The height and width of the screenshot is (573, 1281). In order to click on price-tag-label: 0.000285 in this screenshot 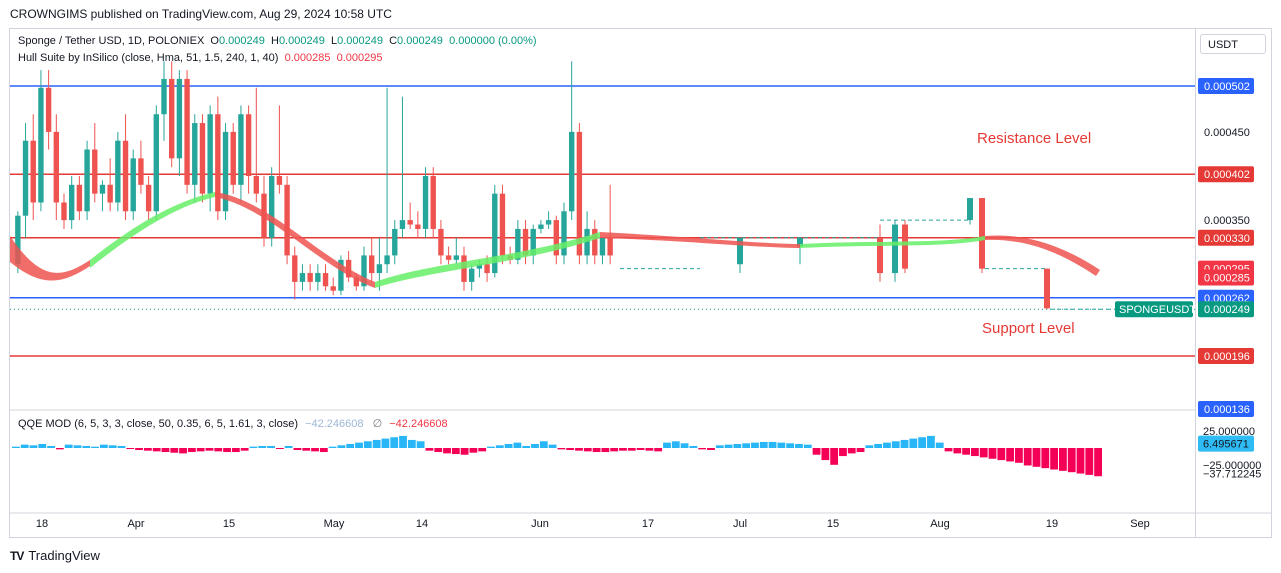, I will do `click(1227, 278)`.